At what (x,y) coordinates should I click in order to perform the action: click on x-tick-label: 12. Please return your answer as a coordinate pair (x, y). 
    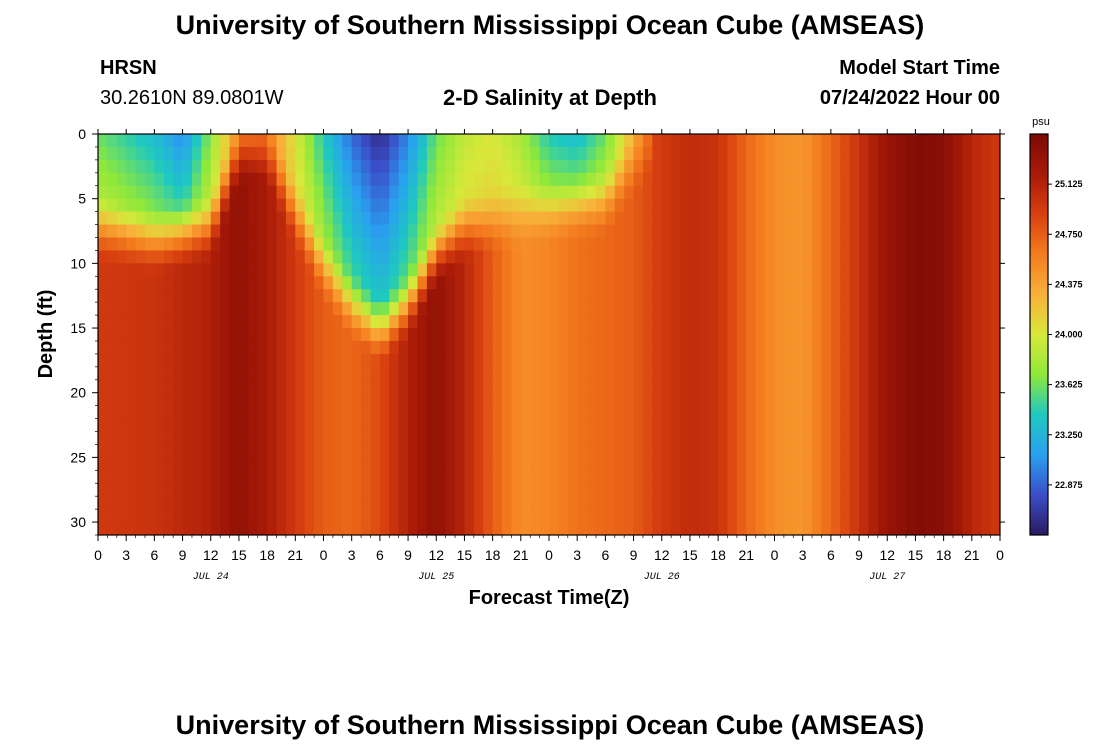
    Looking at the image, I should click on (211, 555).